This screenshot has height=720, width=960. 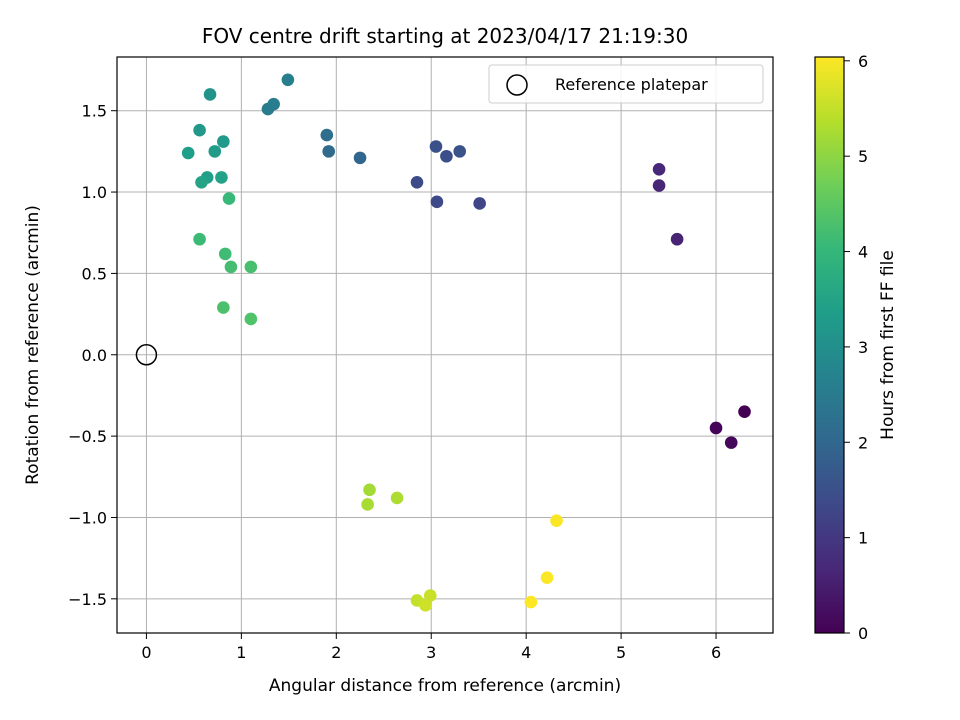 I want to click on colorbar-tick-label: 6, so click(x=863, y=61).